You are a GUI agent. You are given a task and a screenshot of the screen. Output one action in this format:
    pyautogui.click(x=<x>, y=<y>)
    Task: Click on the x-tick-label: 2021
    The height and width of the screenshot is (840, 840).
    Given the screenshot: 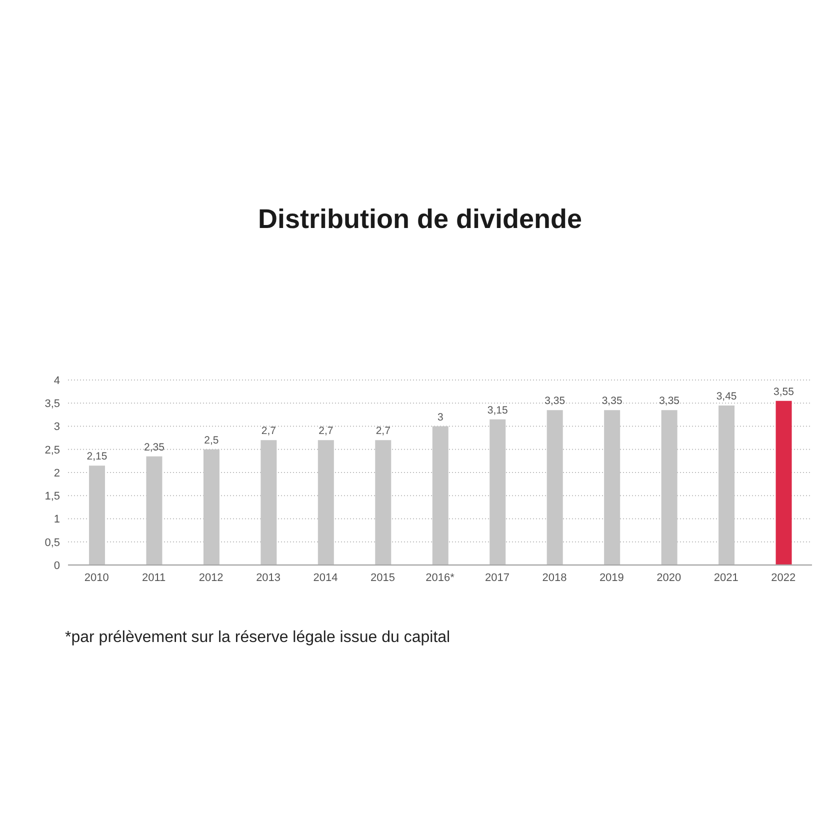 What is the action you would take?
    pyautogui.click(x=726, y=578)
    